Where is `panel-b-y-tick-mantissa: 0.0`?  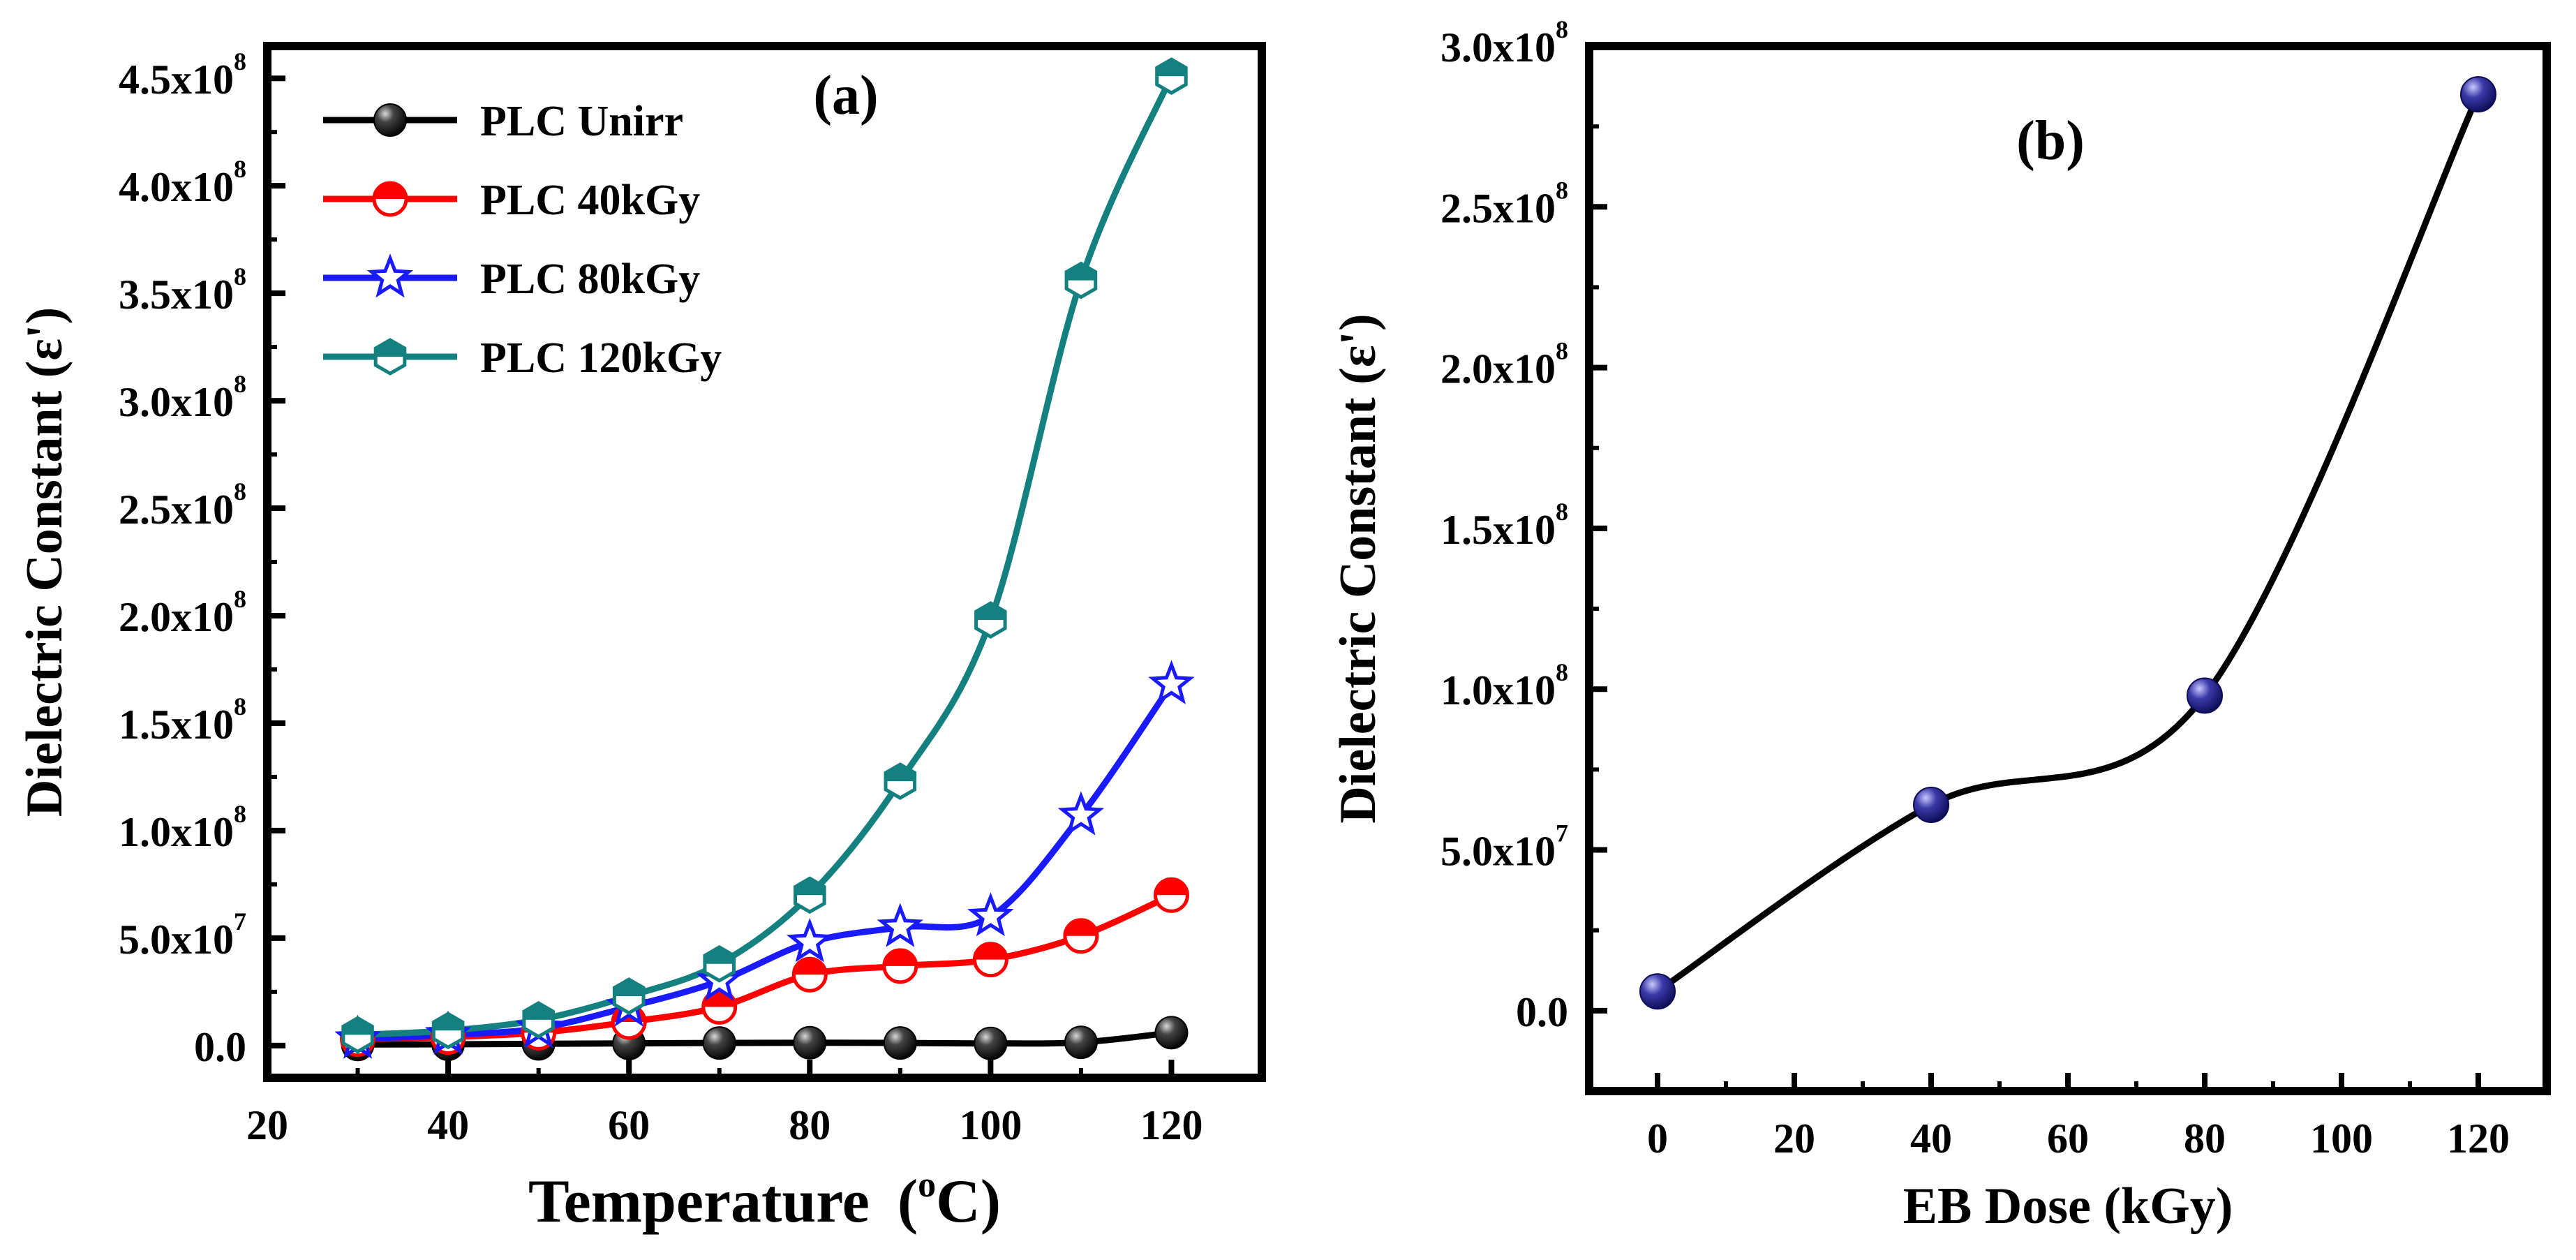 panel-b-y-tick-mantissa: 0.0 is located at coordinates (1542, 1012).